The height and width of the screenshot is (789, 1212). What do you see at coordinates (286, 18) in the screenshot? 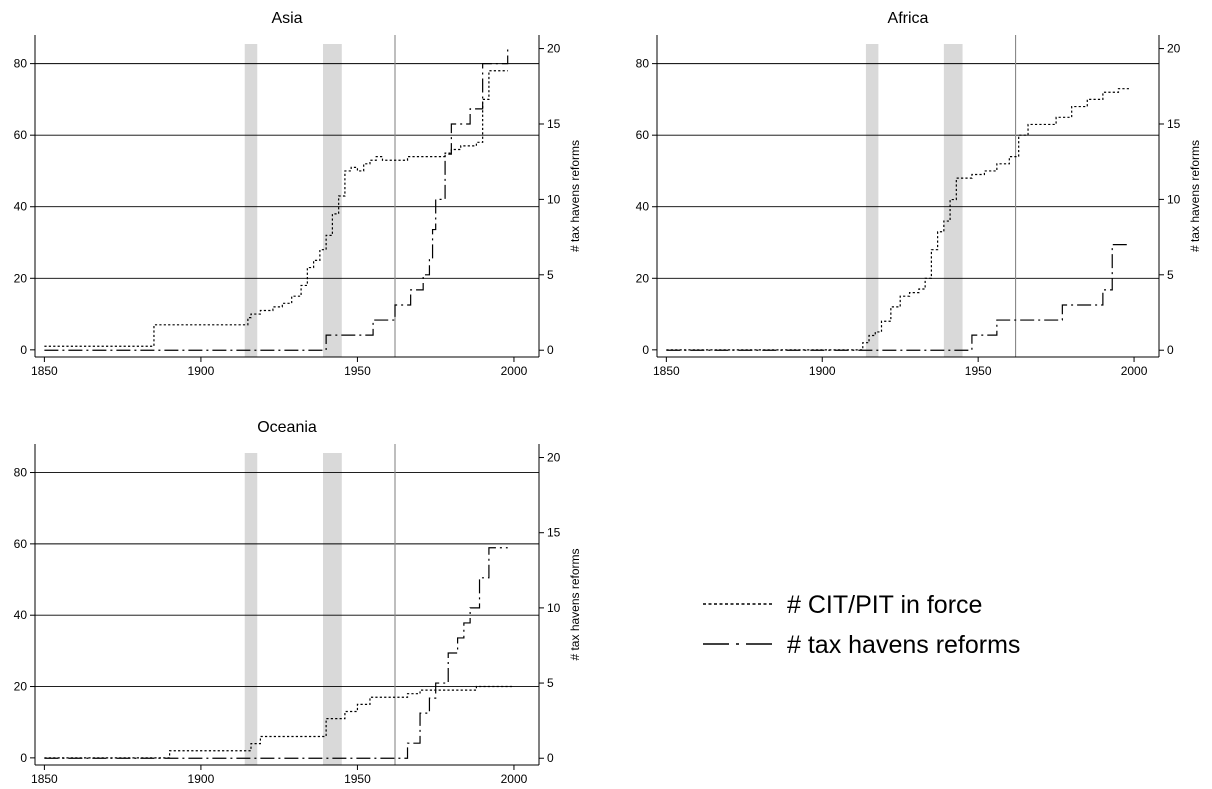
I see `panel-title: Asia` at bounding box center [286, 18].